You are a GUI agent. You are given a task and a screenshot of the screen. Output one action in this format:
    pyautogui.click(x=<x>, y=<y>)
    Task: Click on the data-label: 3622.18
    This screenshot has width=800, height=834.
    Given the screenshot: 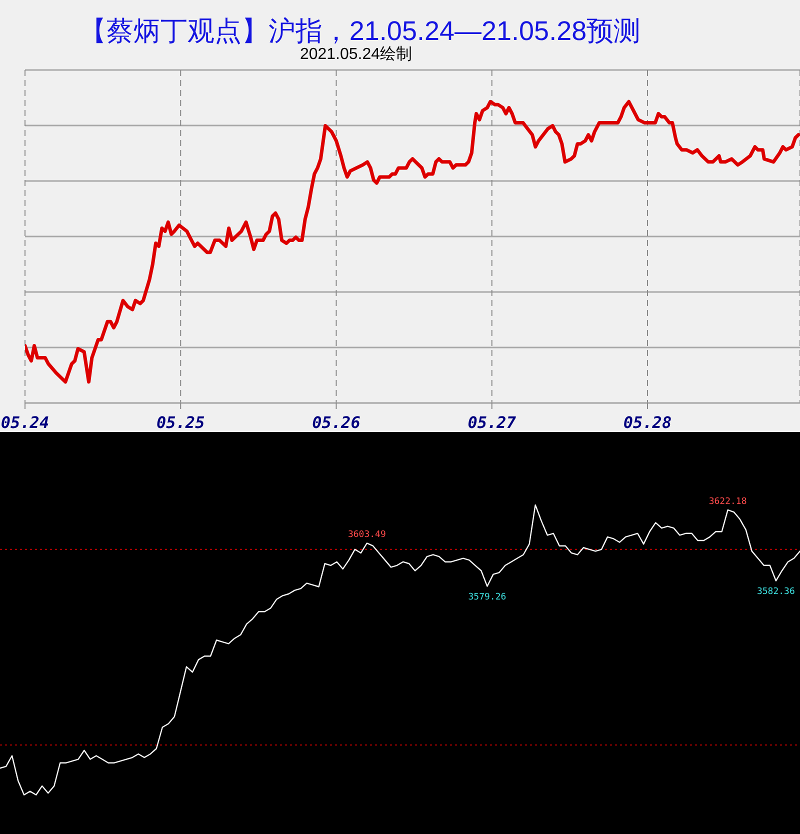 What is the action you would take?
    pyautogui.click(x=727, y=501)
    